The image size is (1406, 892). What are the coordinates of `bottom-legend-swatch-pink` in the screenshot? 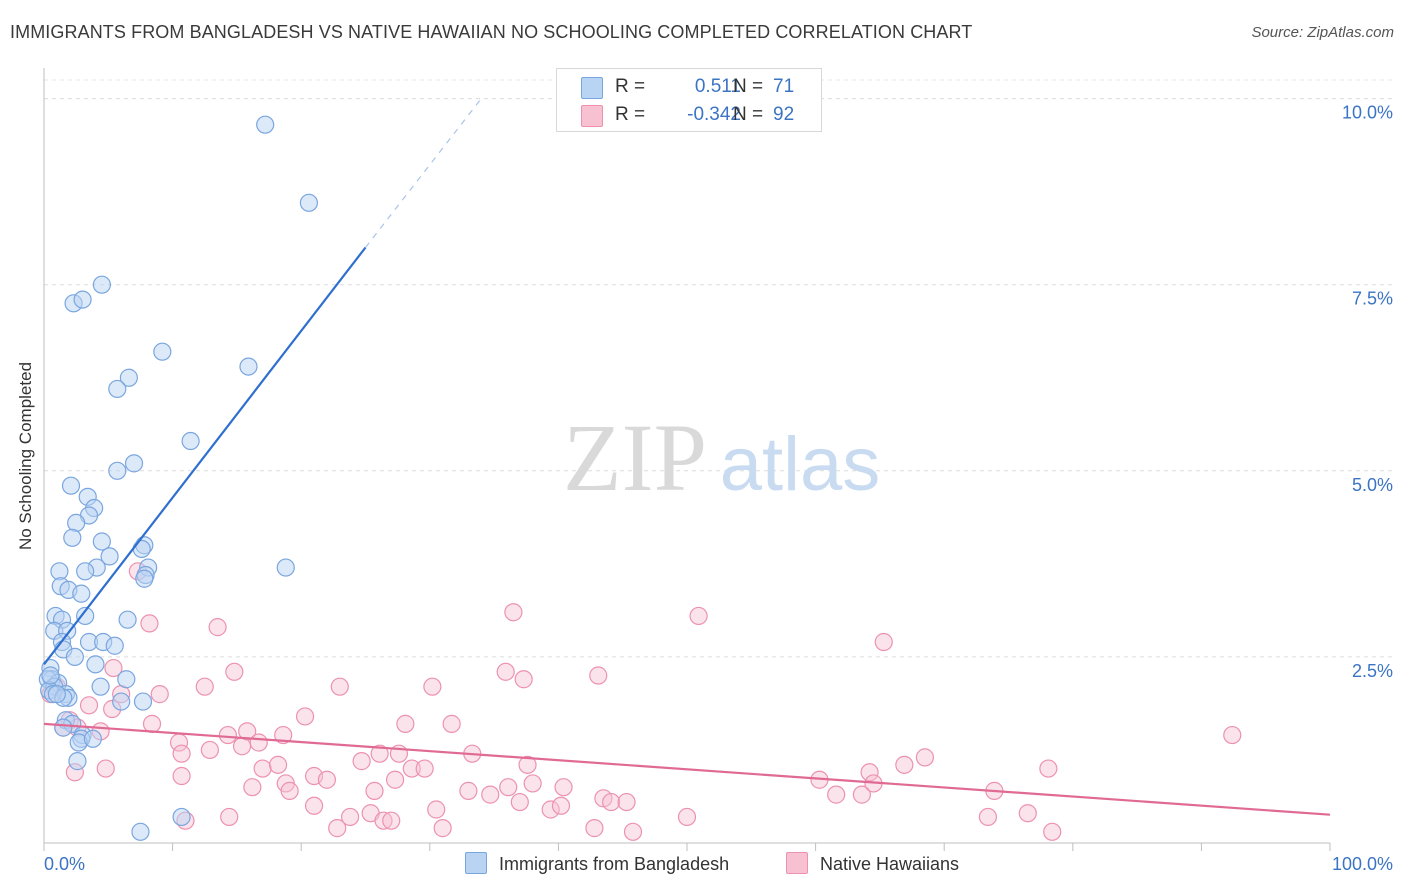 It's located at (797, 863).